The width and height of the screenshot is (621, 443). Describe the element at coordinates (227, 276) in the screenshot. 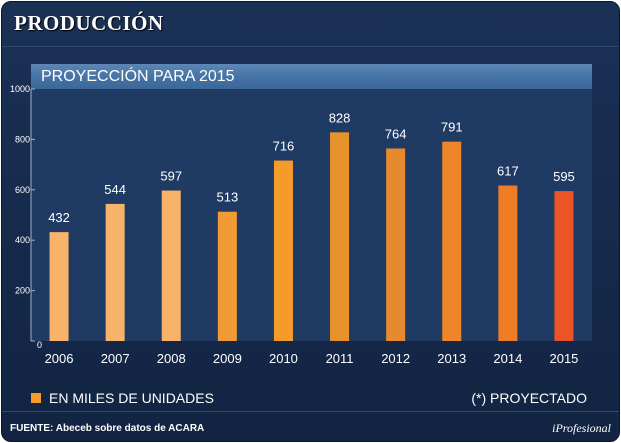

I see `bar-2009` at that location.